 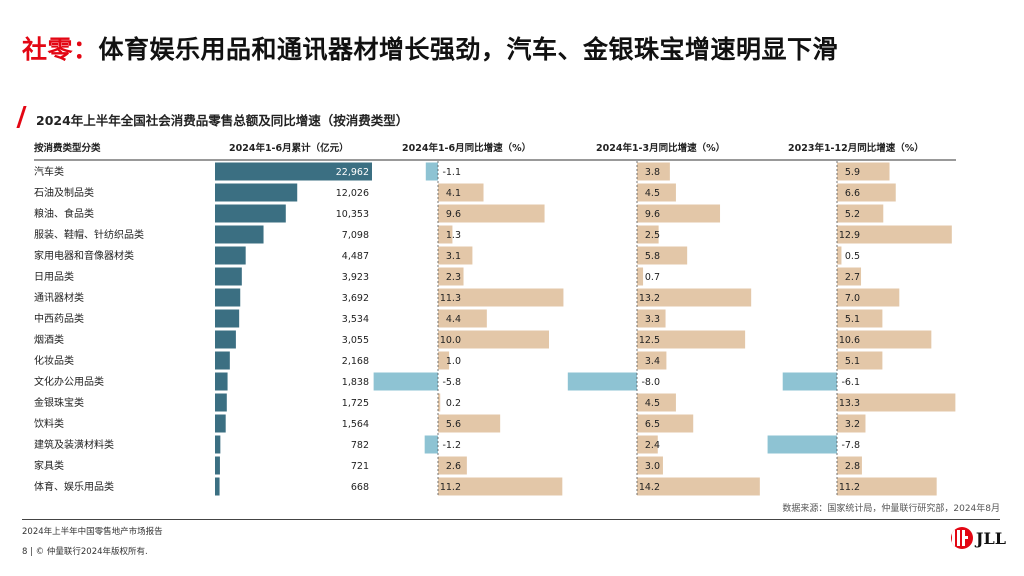 What do you see at coordinates (652, 319) in the screenshot?
I see `q1-growth-label: 3.3` at bounding box center [652, 319].